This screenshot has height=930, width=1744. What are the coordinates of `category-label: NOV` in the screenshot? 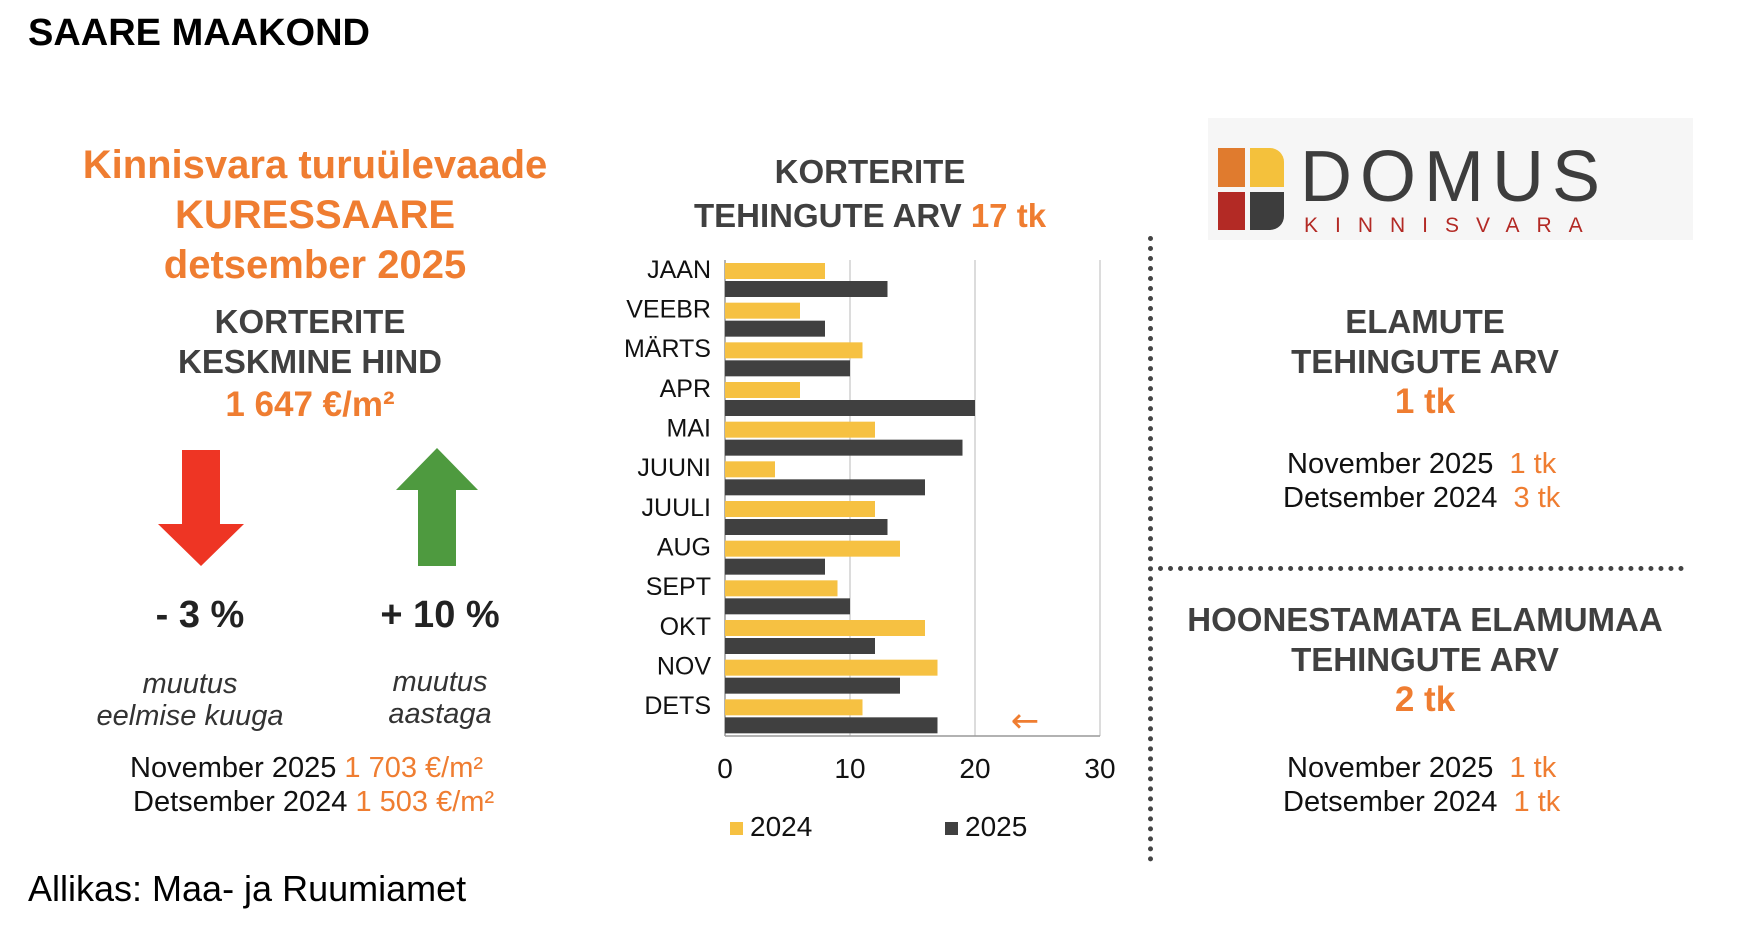 It's located at (684, 667).